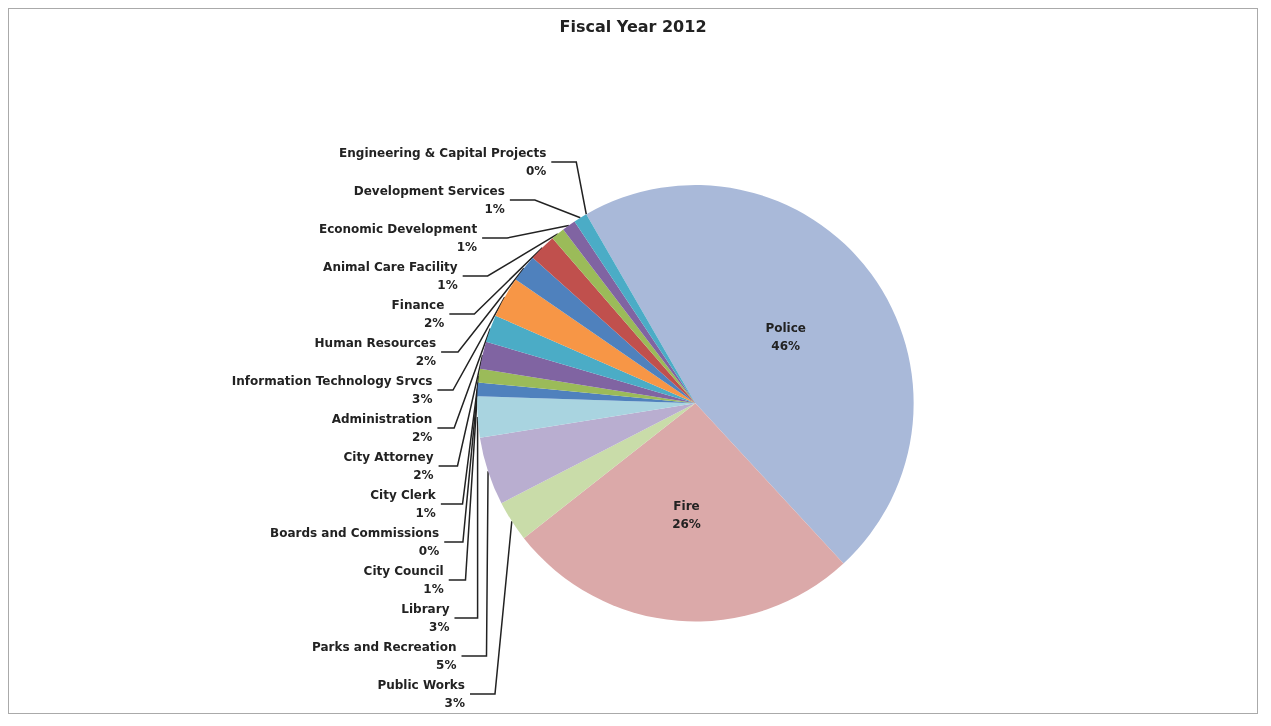 The image size is (1271, 726). What do you see at coordinates (384, 647) in the screenshot?
I see `slice-label: Parks and Recreation` at bounding box center [384, 647].